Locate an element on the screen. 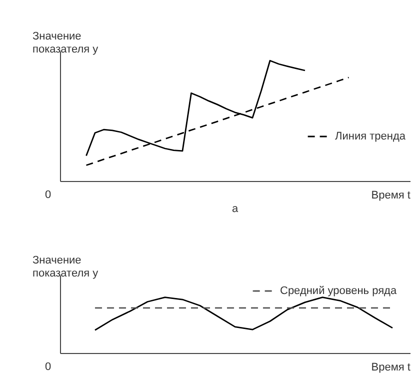 The width and height of the screenshot is (420, 385). legend-label: Средний уровень ряда is located at coordinates (339, 291).